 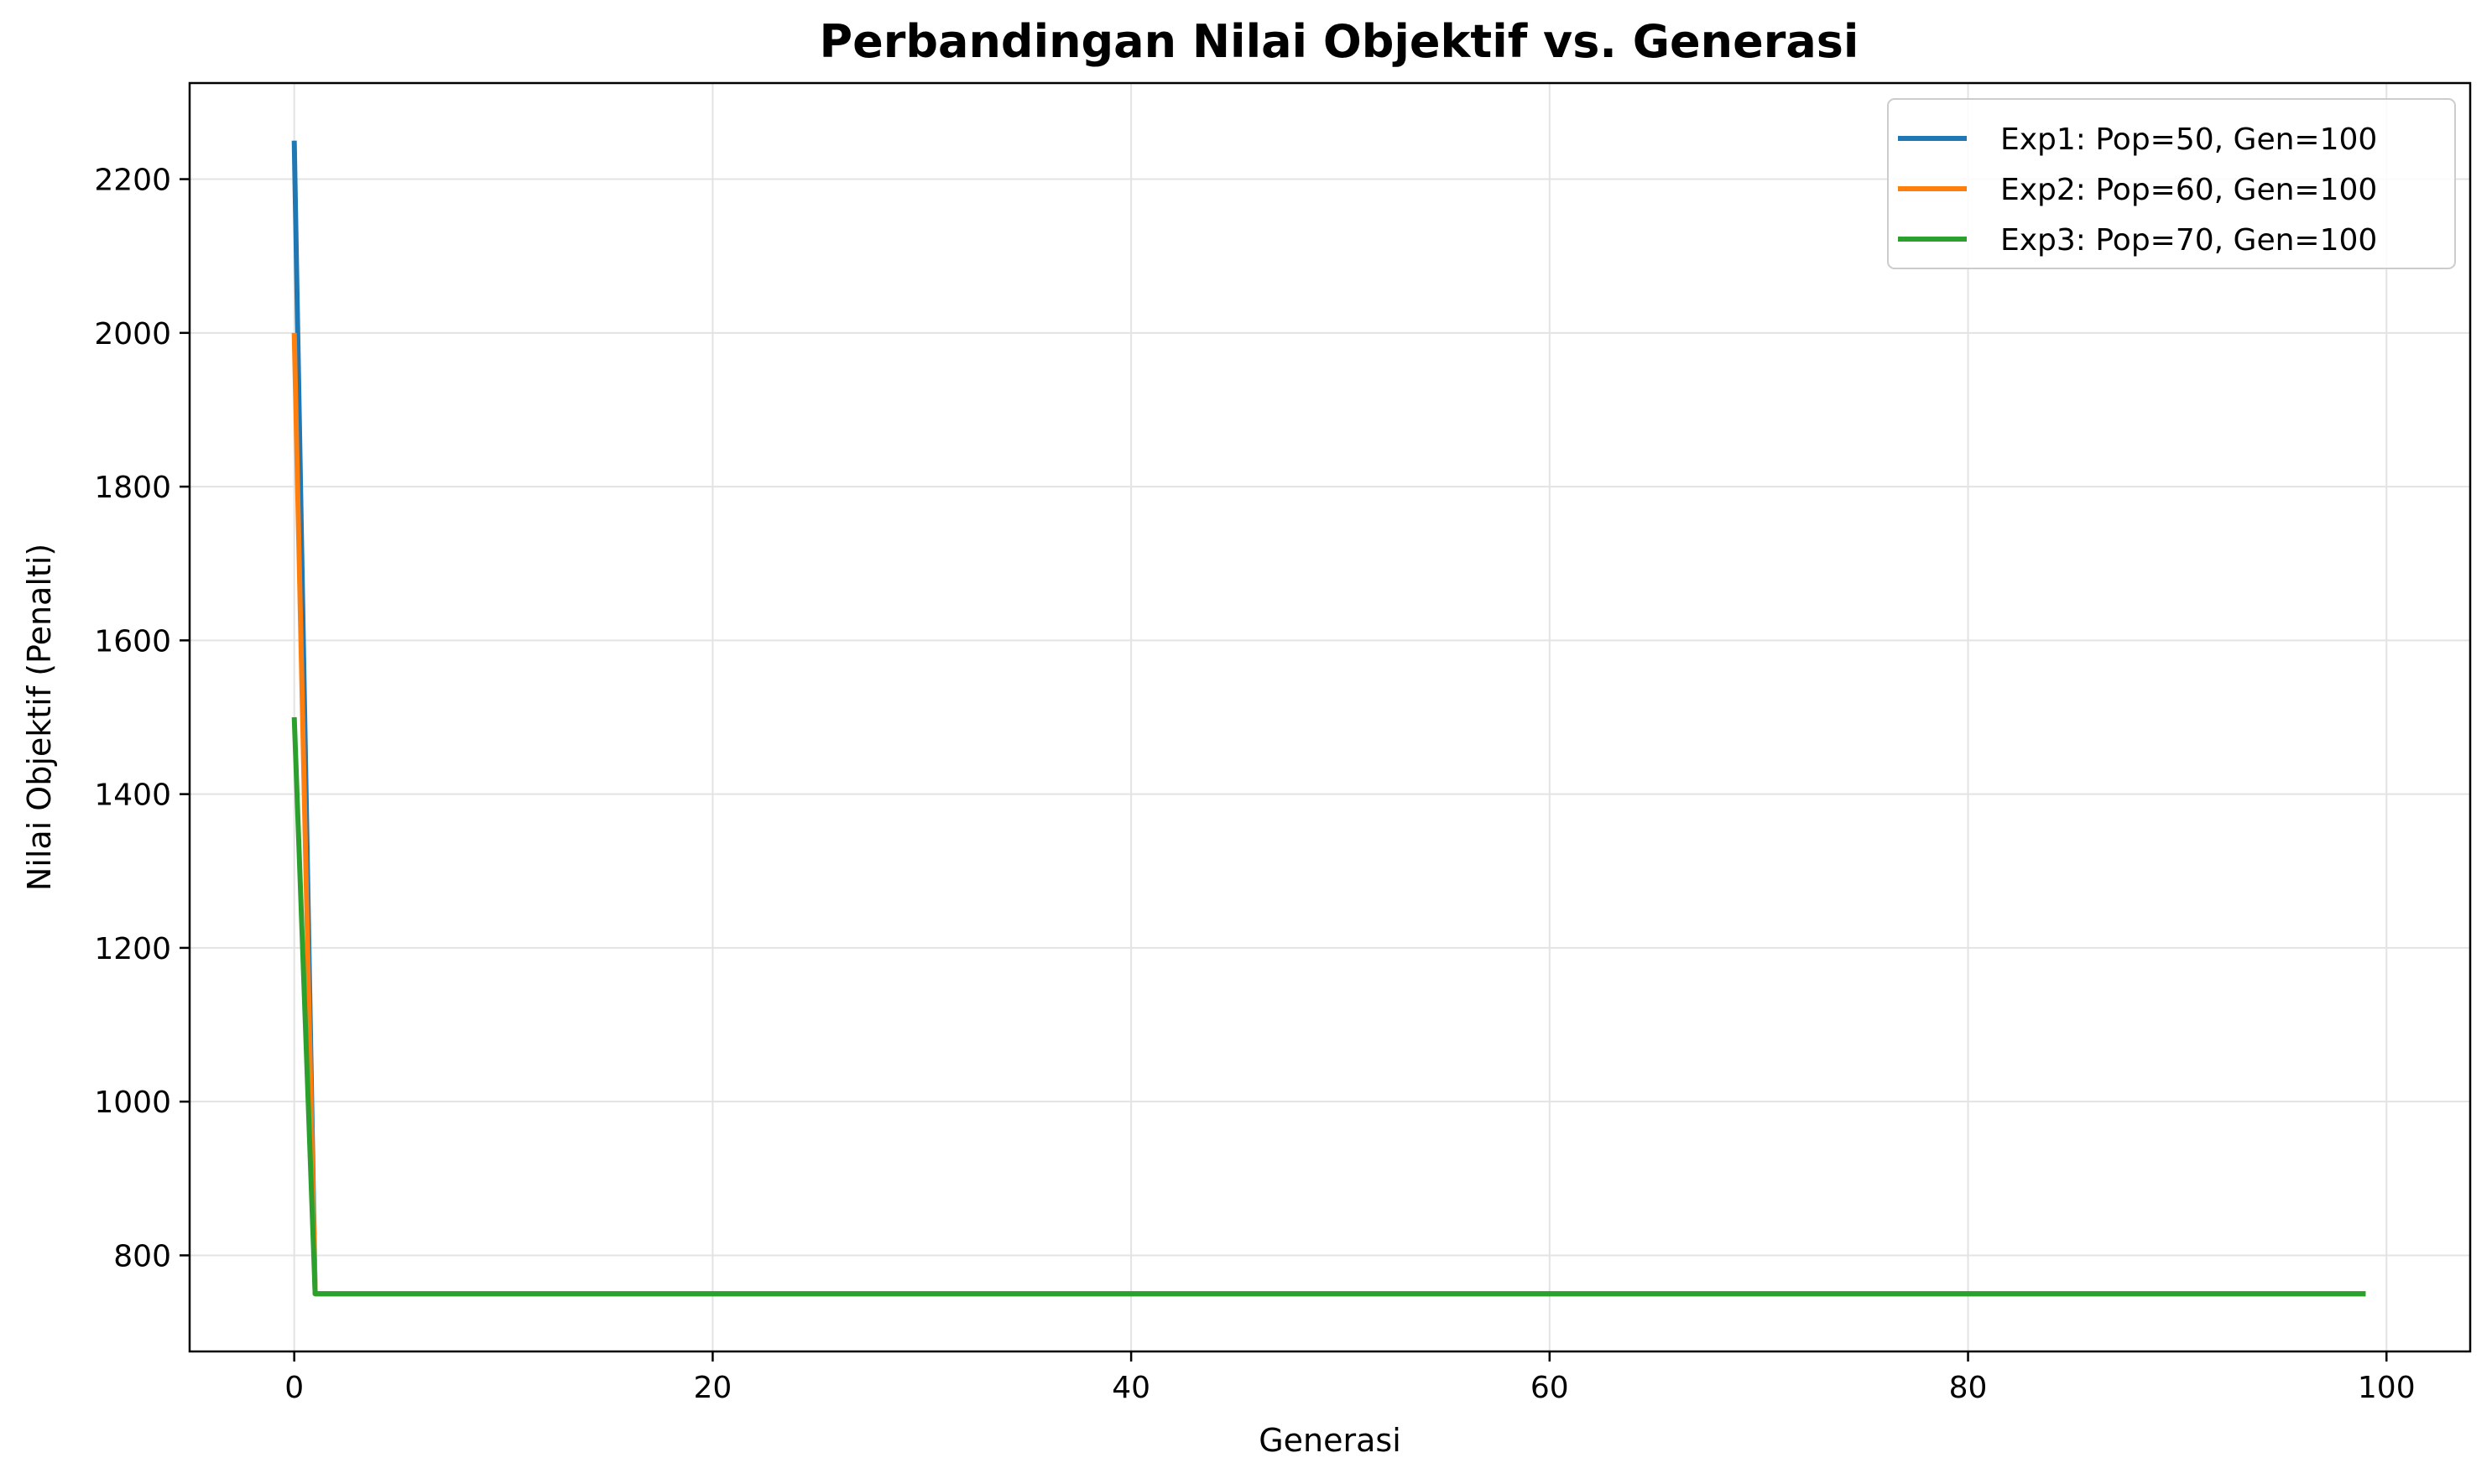 I want to click on y-tick-label: 800, so click(x=142, y=1256).